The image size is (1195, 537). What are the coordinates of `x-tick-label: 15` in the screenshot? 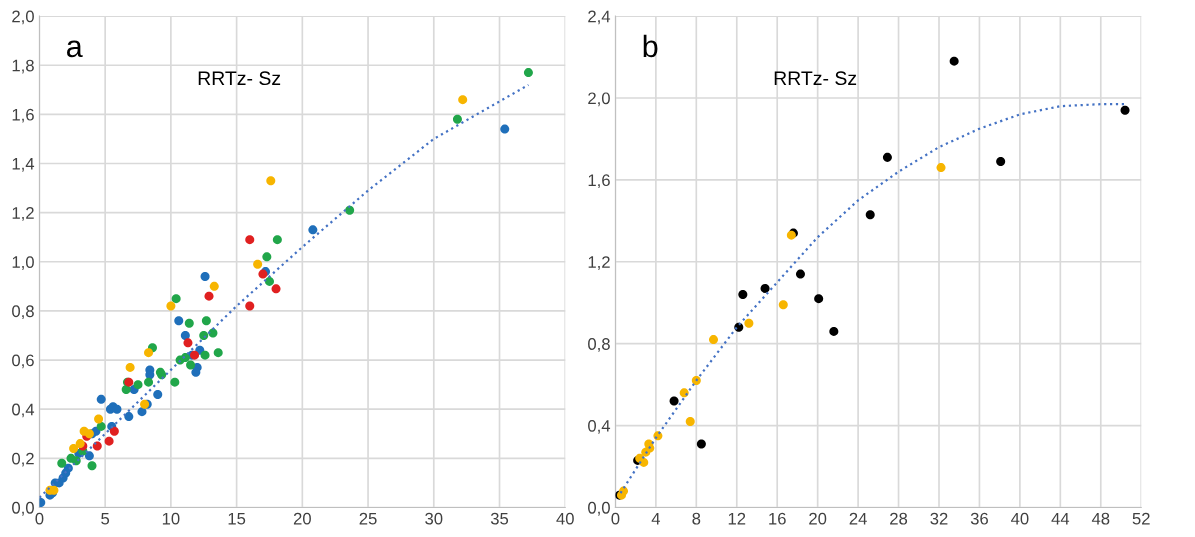 It's located at (237, 518).